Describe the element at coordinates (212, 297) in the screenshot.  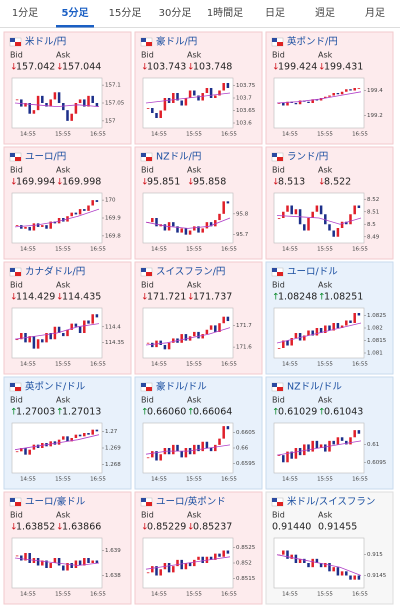
I see `ask-value: 171.737` at that location.